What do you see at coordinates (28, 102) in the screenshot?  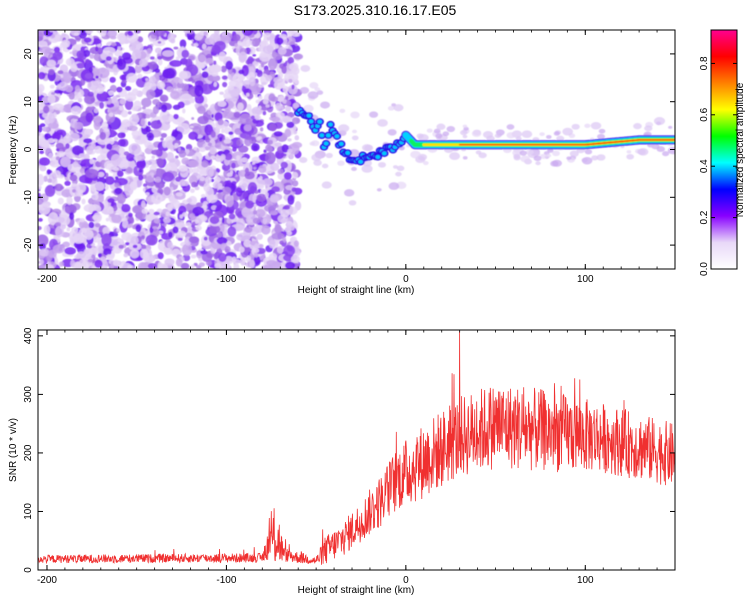 I see `spectrogram-y-tick-label: 10` at bounding box center [28, 102].